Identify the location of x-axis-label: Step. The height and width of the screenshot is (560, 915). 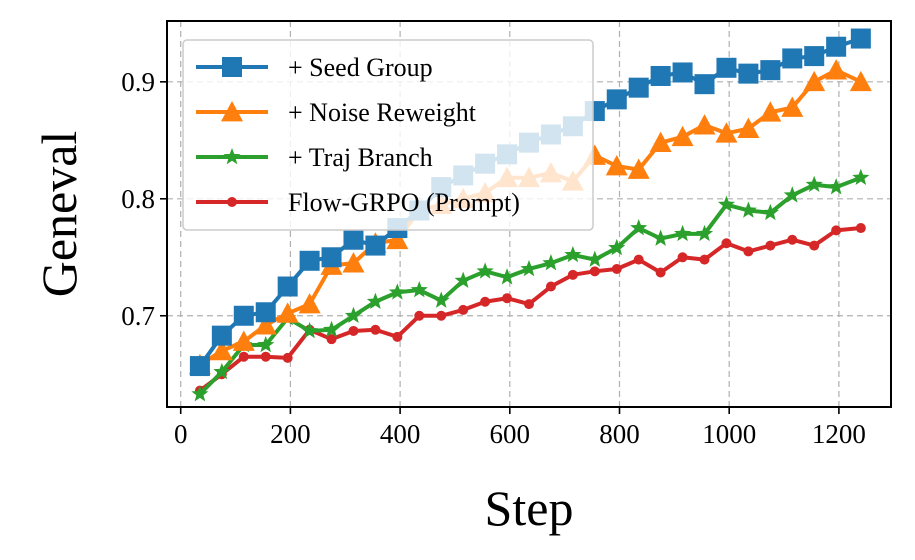
(529, 508).